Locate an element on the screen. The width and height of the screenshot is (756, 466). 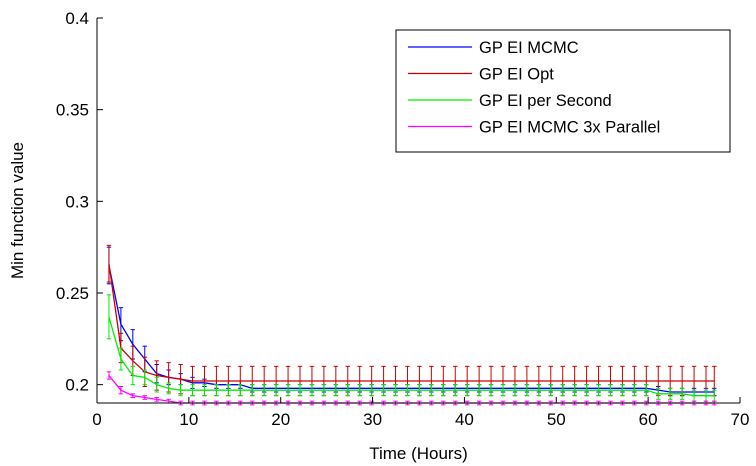
legend-label: GP EI MCMC 3x Parallel is located at coordinates (569, 128).